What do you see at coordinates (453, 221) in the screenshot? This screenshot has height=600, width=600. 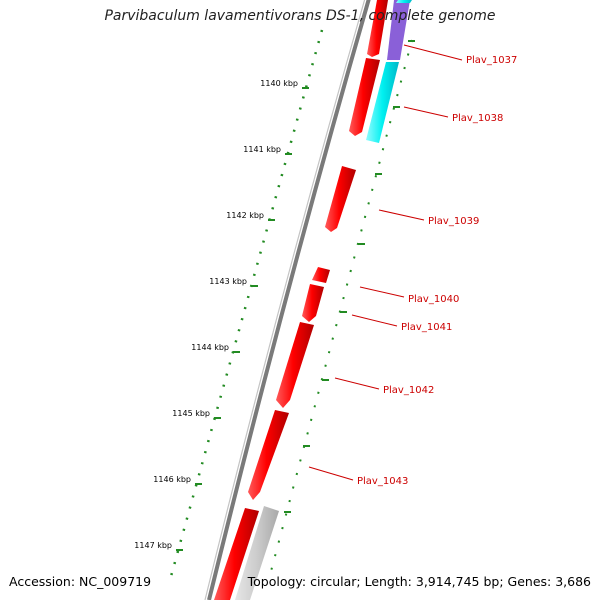 I see `gene-label: Plav_1039` at bounding box center [453, 221].